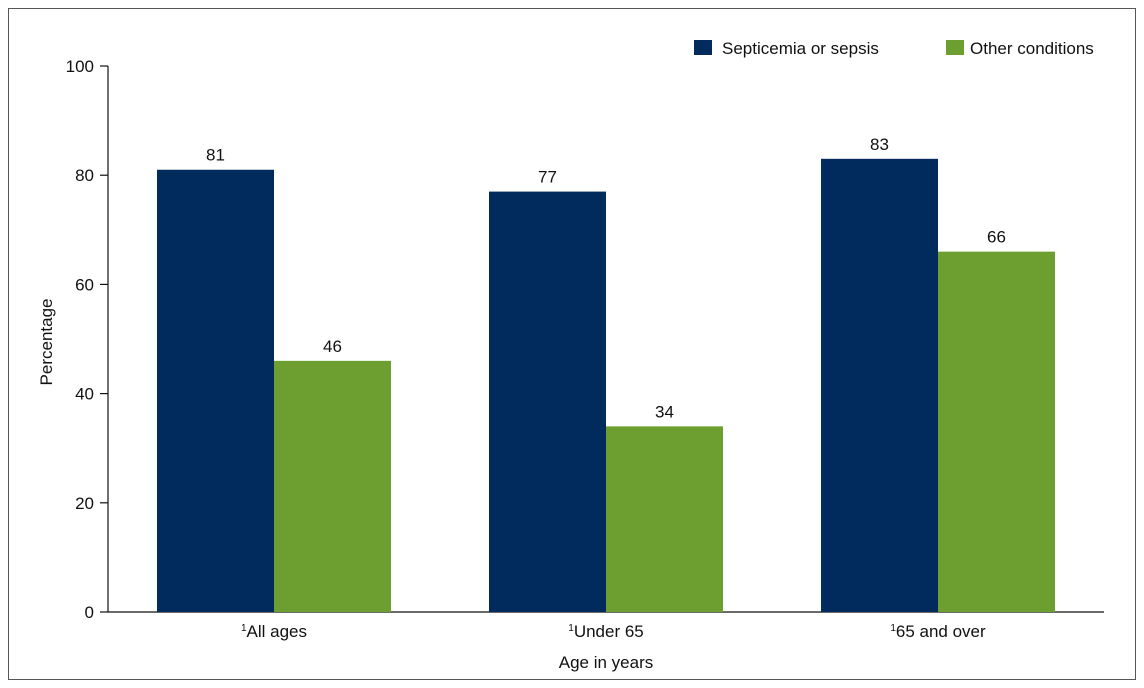  What do you see at coordinates (664, 411) in the screenshot?
I see `bar-value-label: 34` at bounding box center [664, 411].